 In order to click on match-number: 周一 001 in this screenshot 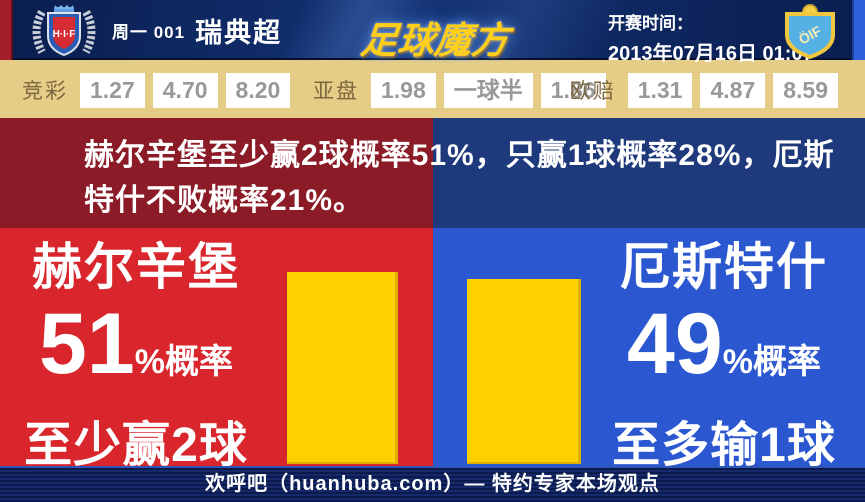, I will do `click(149, 32)`.